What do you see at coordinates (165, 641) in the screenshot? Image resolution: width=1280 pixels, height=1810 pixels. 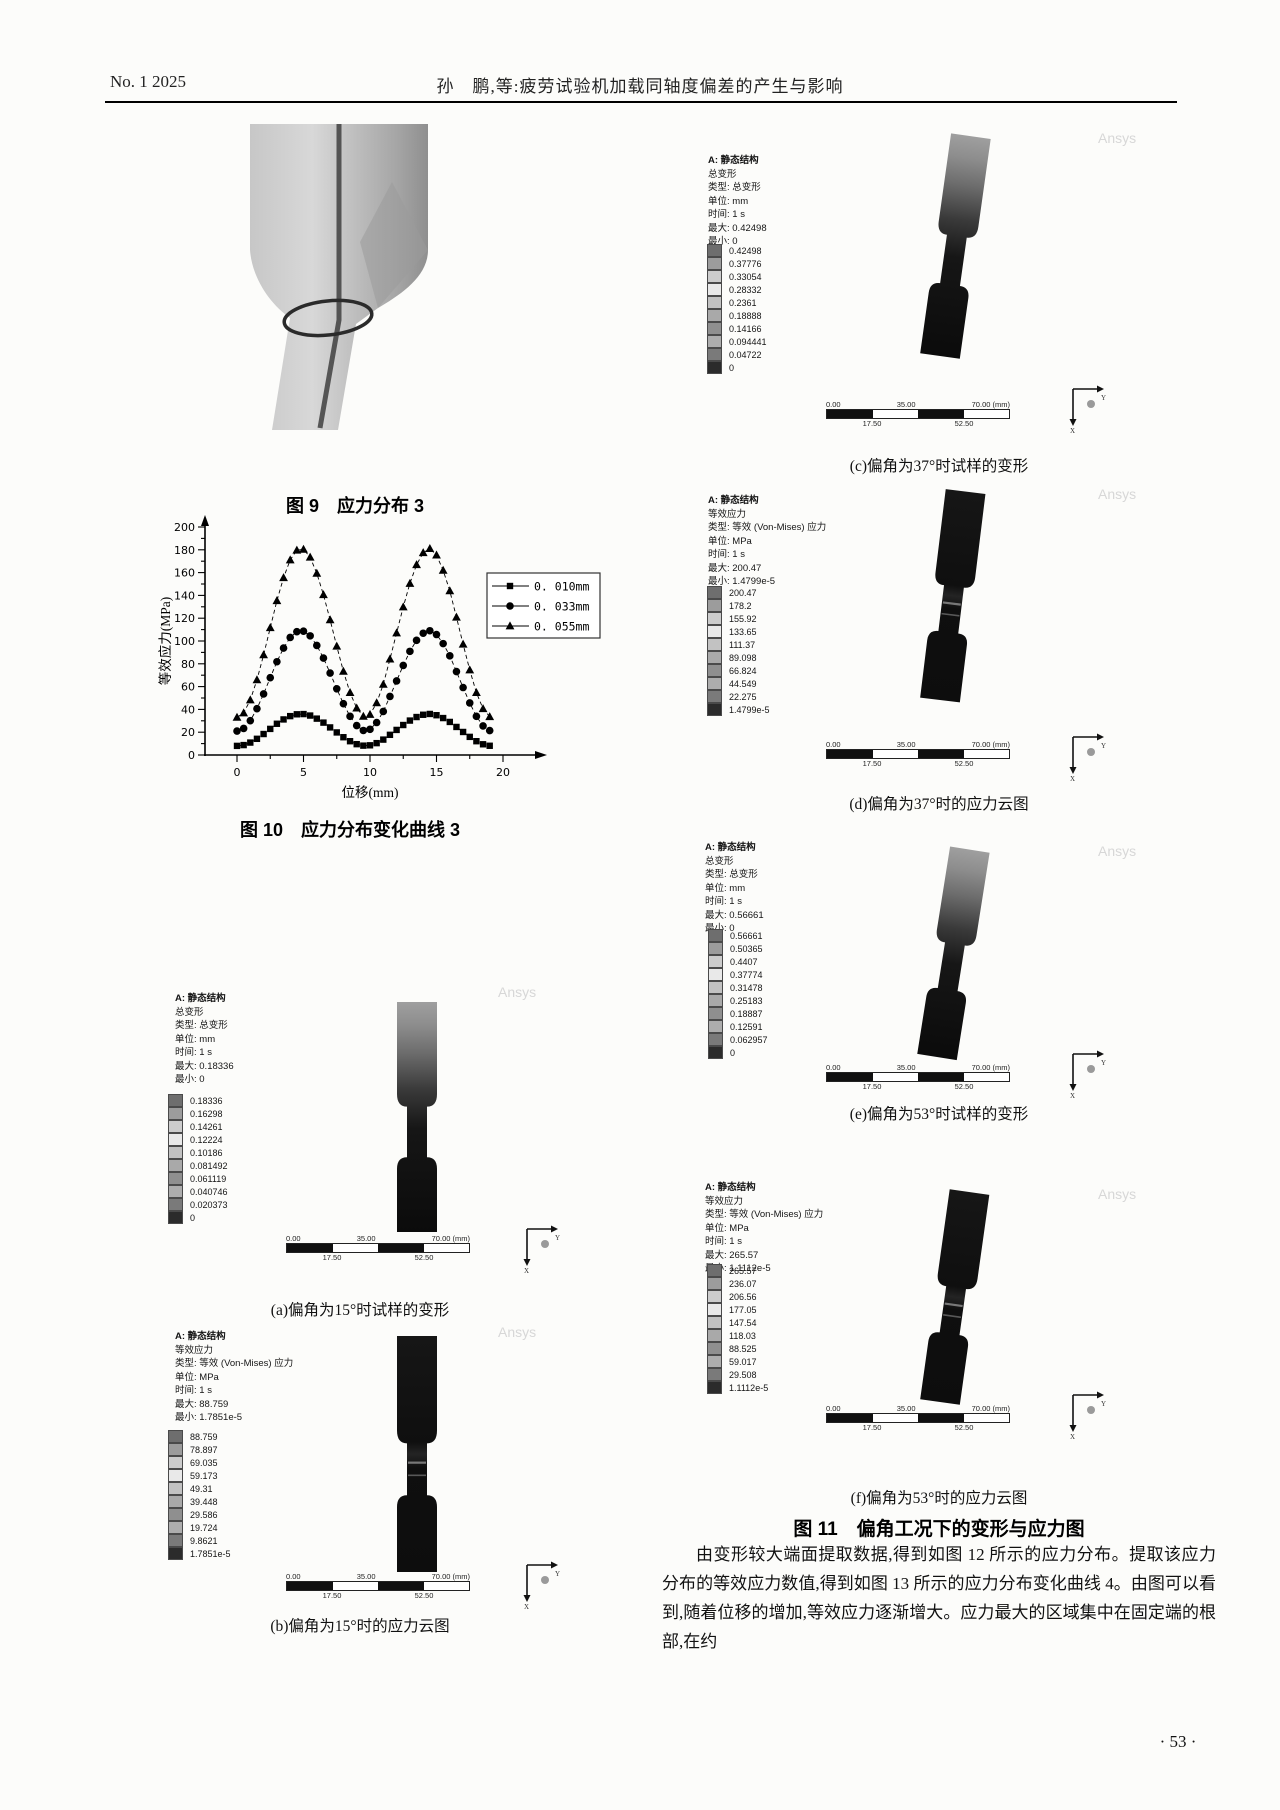 I see `svg-text: 等效应力(MPa)` at bounding box center [165, 641].